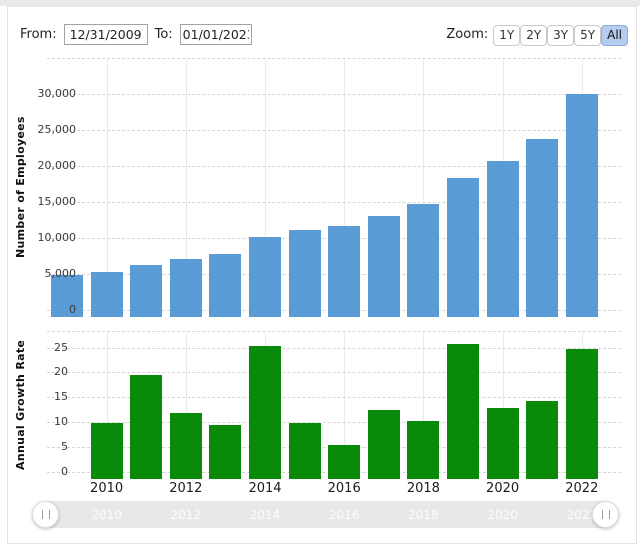  What do you see at coordinates (225, 285) in the screenshot?
I see `employees-bar-2013` at bounding box center [225, 285].